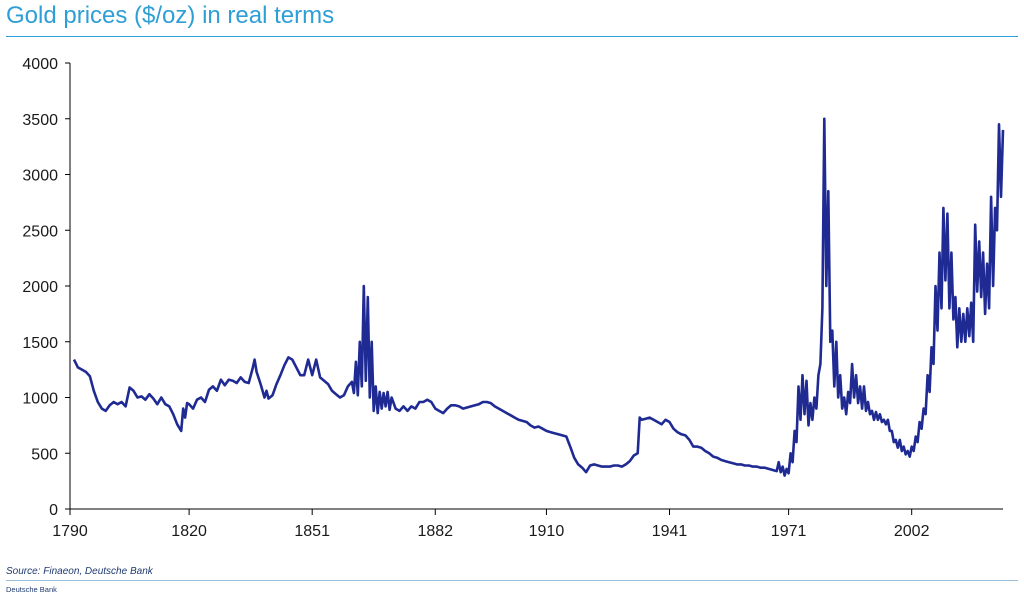 This screenshot has height=597, width=1024. I want to click on y-tick-label: 500, so click(44, 454).